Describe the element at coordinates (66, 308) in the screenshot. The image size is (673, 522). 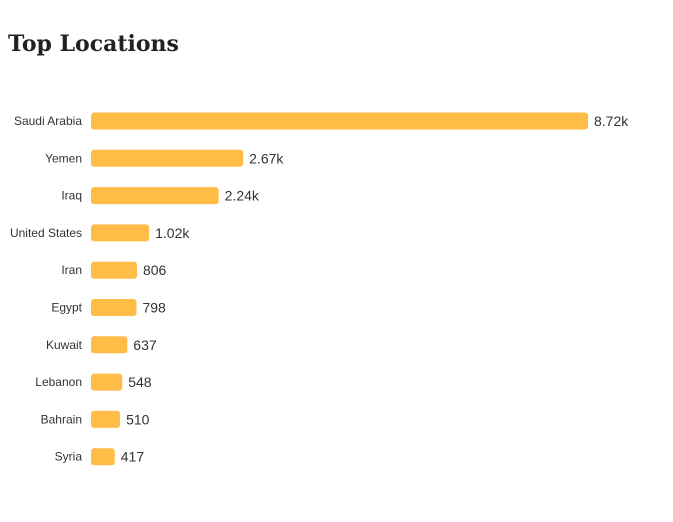
I see `category-label: Egypt` at that location.